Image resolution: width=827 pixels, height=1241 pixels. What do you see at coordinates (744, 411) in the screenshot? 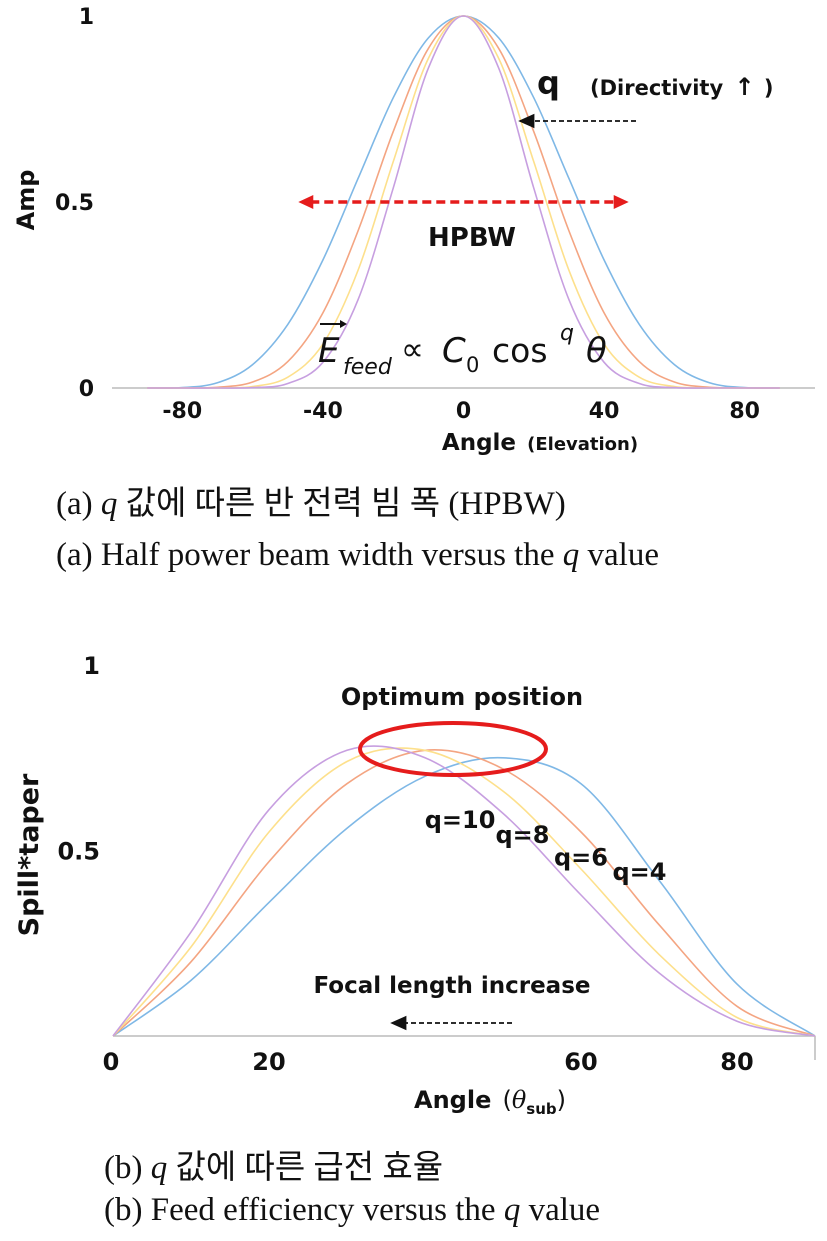
I see `chart-a-x-tick: 80` at bounding box center [744, 411].